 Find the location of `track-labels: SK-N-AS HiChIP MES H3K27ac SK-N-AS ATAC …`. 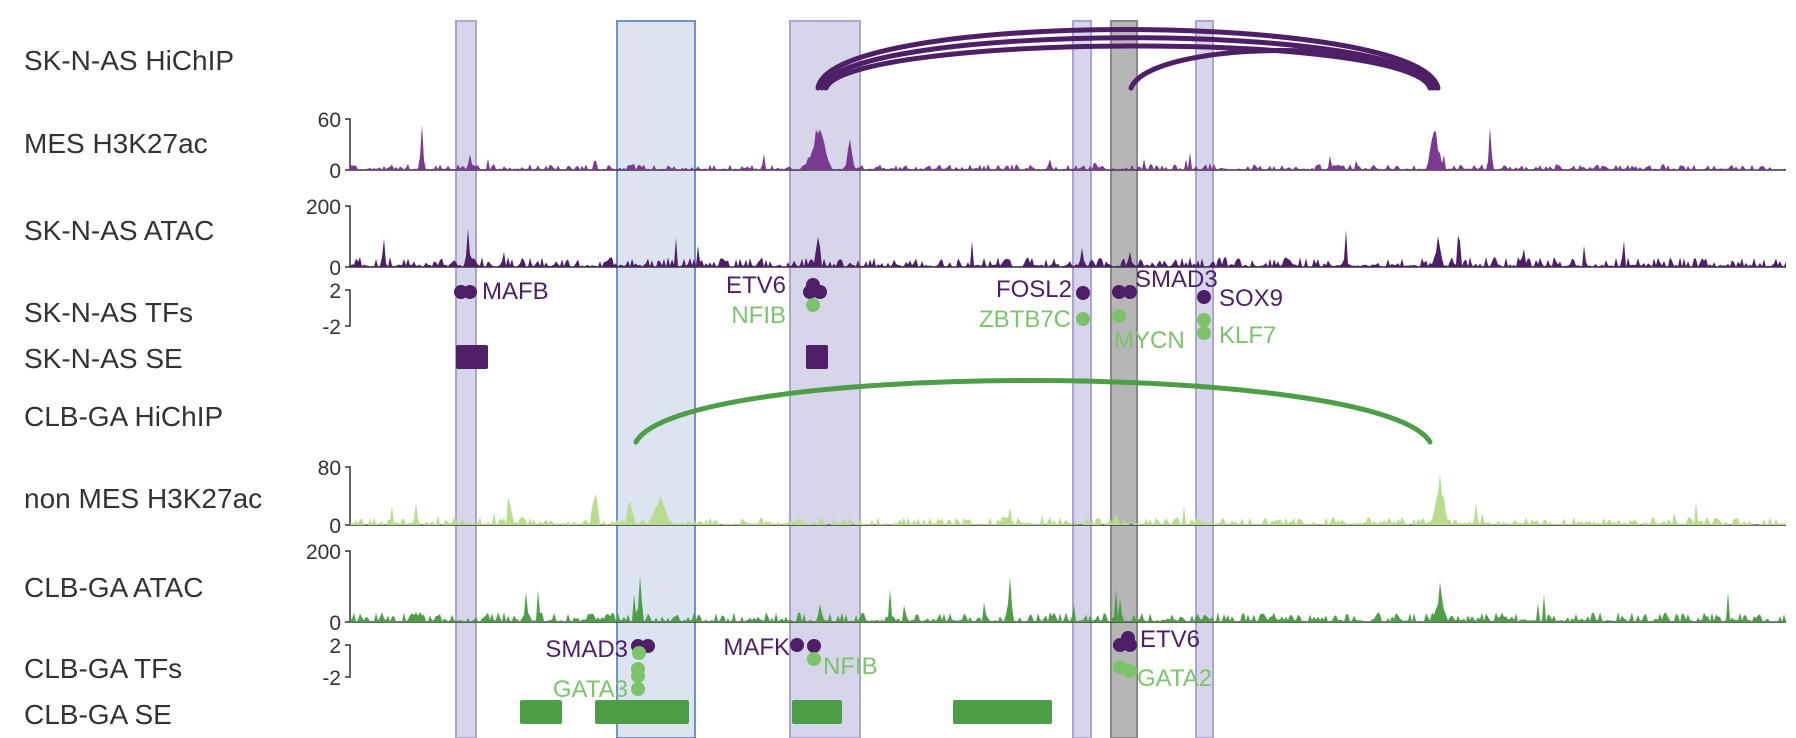

track-labels: SK-N-AS HiChIP MES H3K27ac SK-N-AS ATAC … is located at coordinates (143, 387).